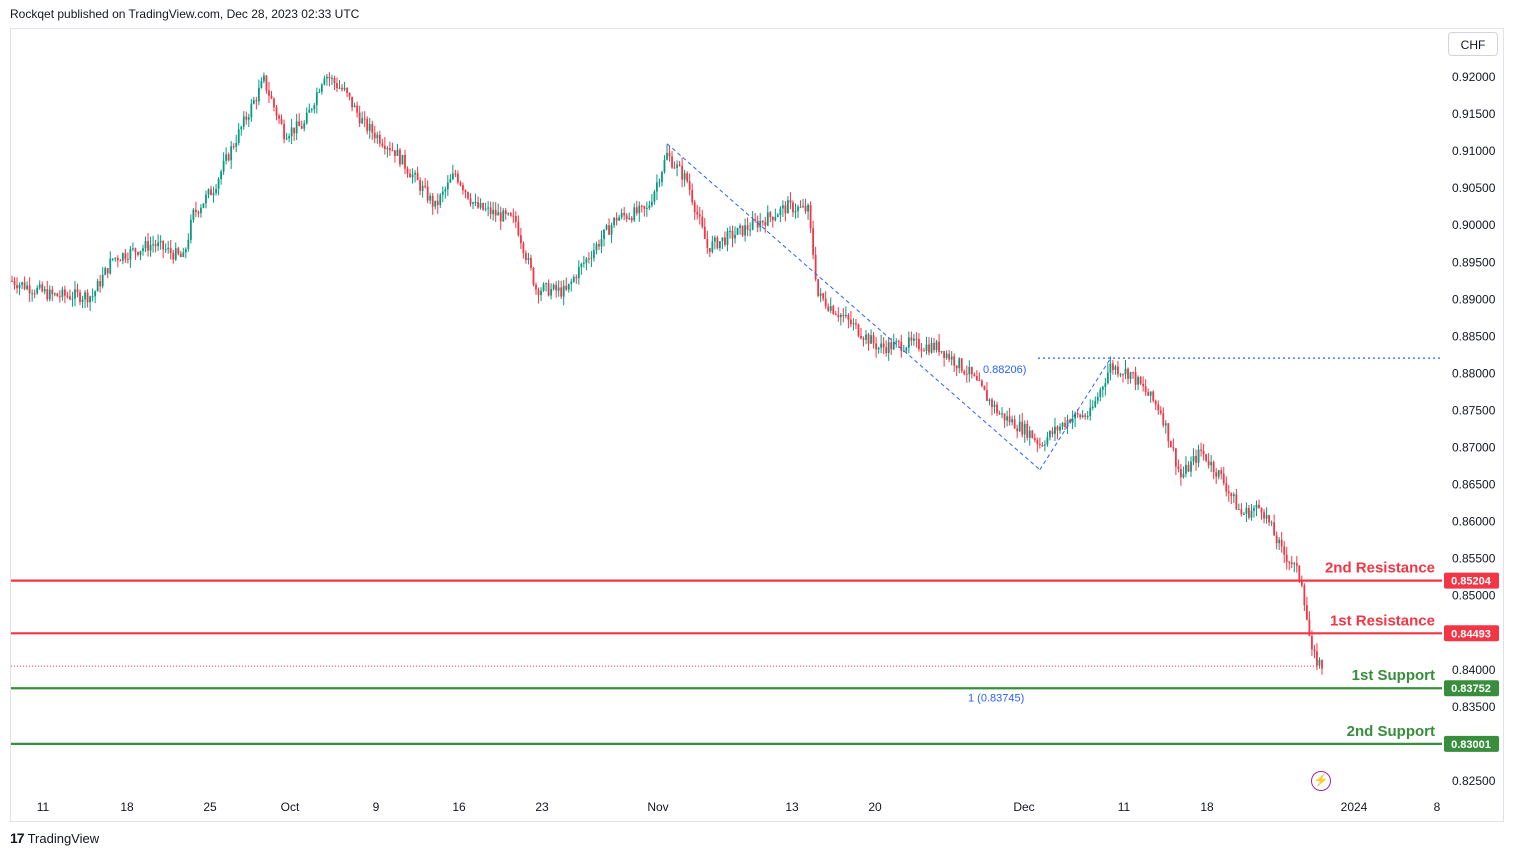 Image resolution: width=1514 pixels, height=857 pixels. Describe the element at coordinates (1473, 44) in the screenshot. I see `currency-button: CHF` at that location.